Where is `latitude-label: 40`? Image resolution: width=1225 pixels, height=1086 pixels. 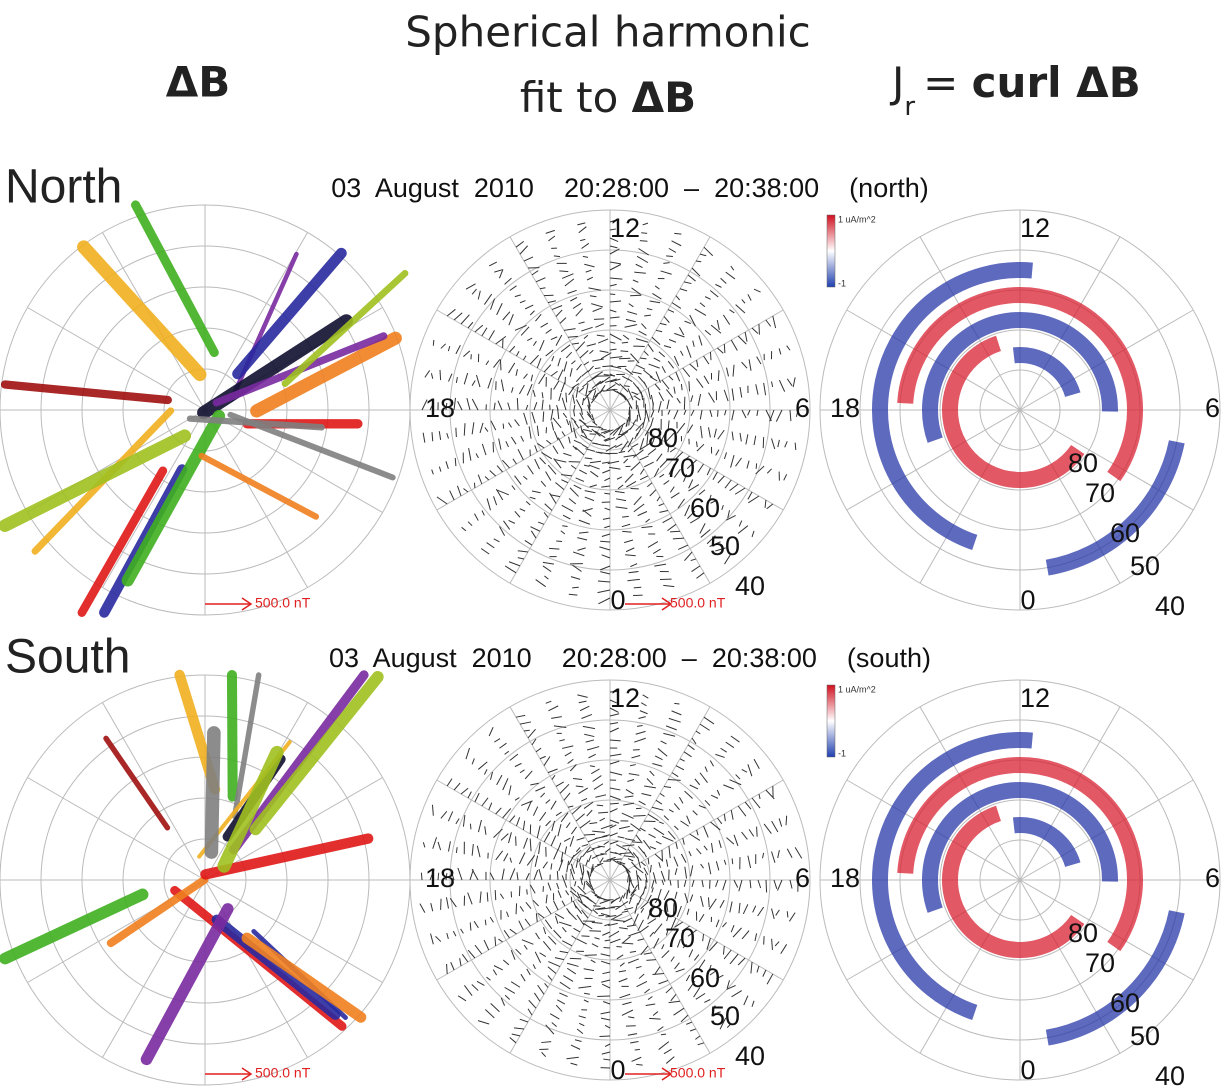 latitude-label: 40 is located at coordinates (1170, 1073).